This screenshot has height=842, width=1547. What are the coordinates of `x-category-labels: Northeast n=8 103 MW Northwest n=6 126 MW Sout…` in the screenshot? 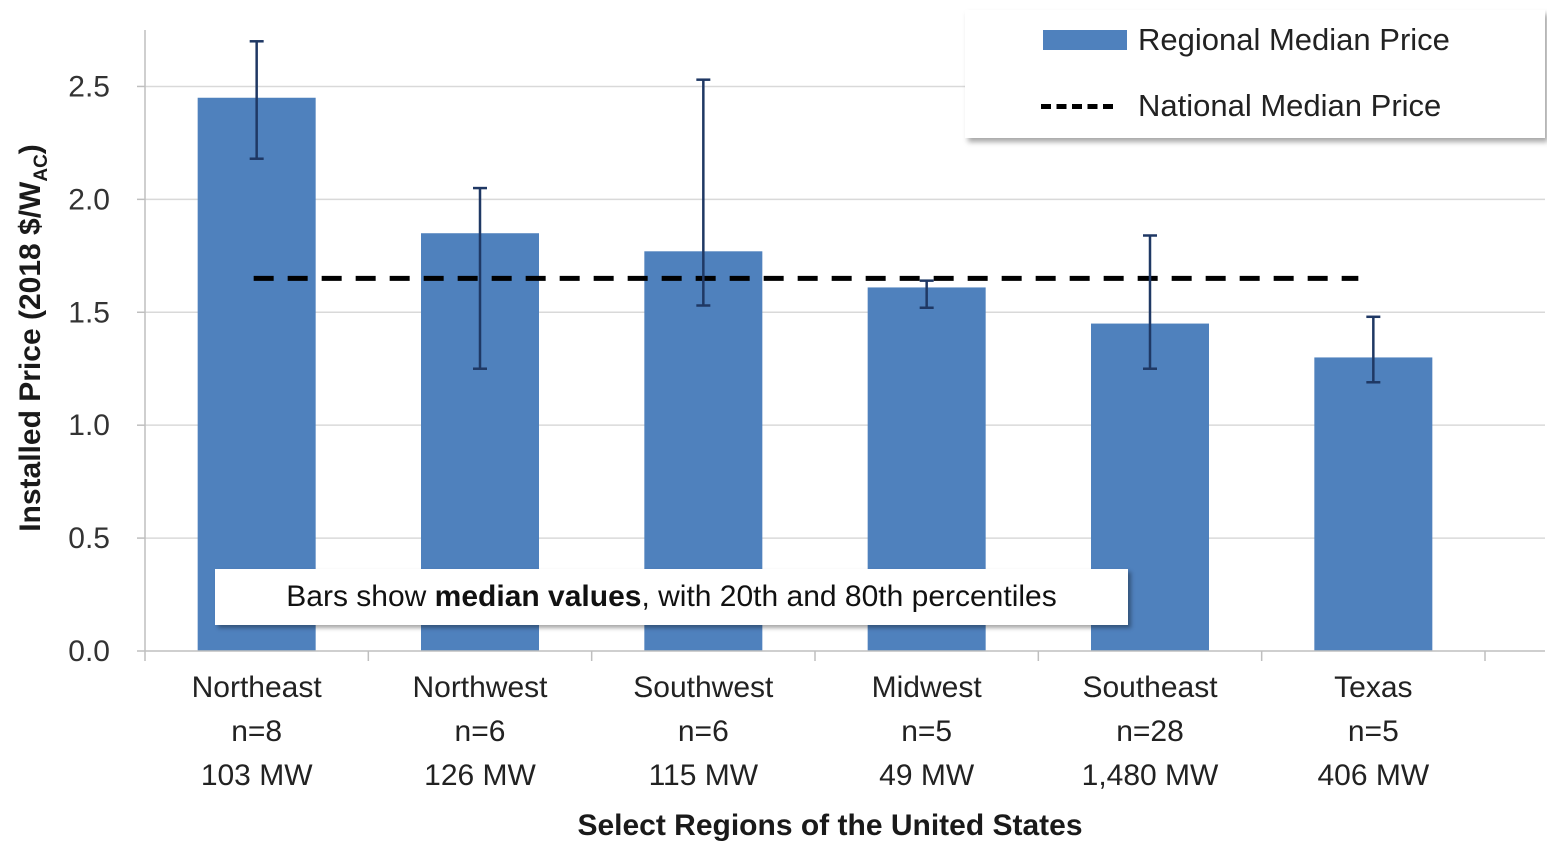 It's located at (811, 731).